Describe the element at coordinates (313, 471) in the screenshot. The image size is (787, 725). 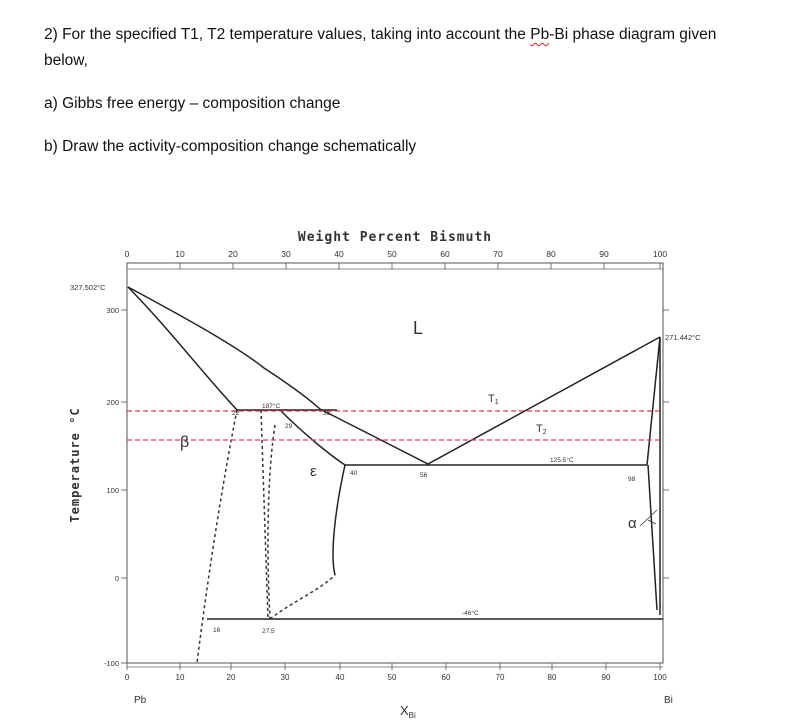
I see `epsilon-region-label: ε` at that location.